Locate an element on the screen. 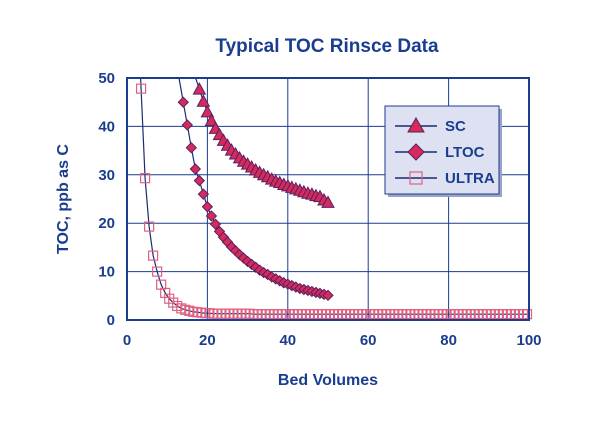 The image size is (600, 422). legend-item-ultra: ULTRA is located at coordinates (445, 178).